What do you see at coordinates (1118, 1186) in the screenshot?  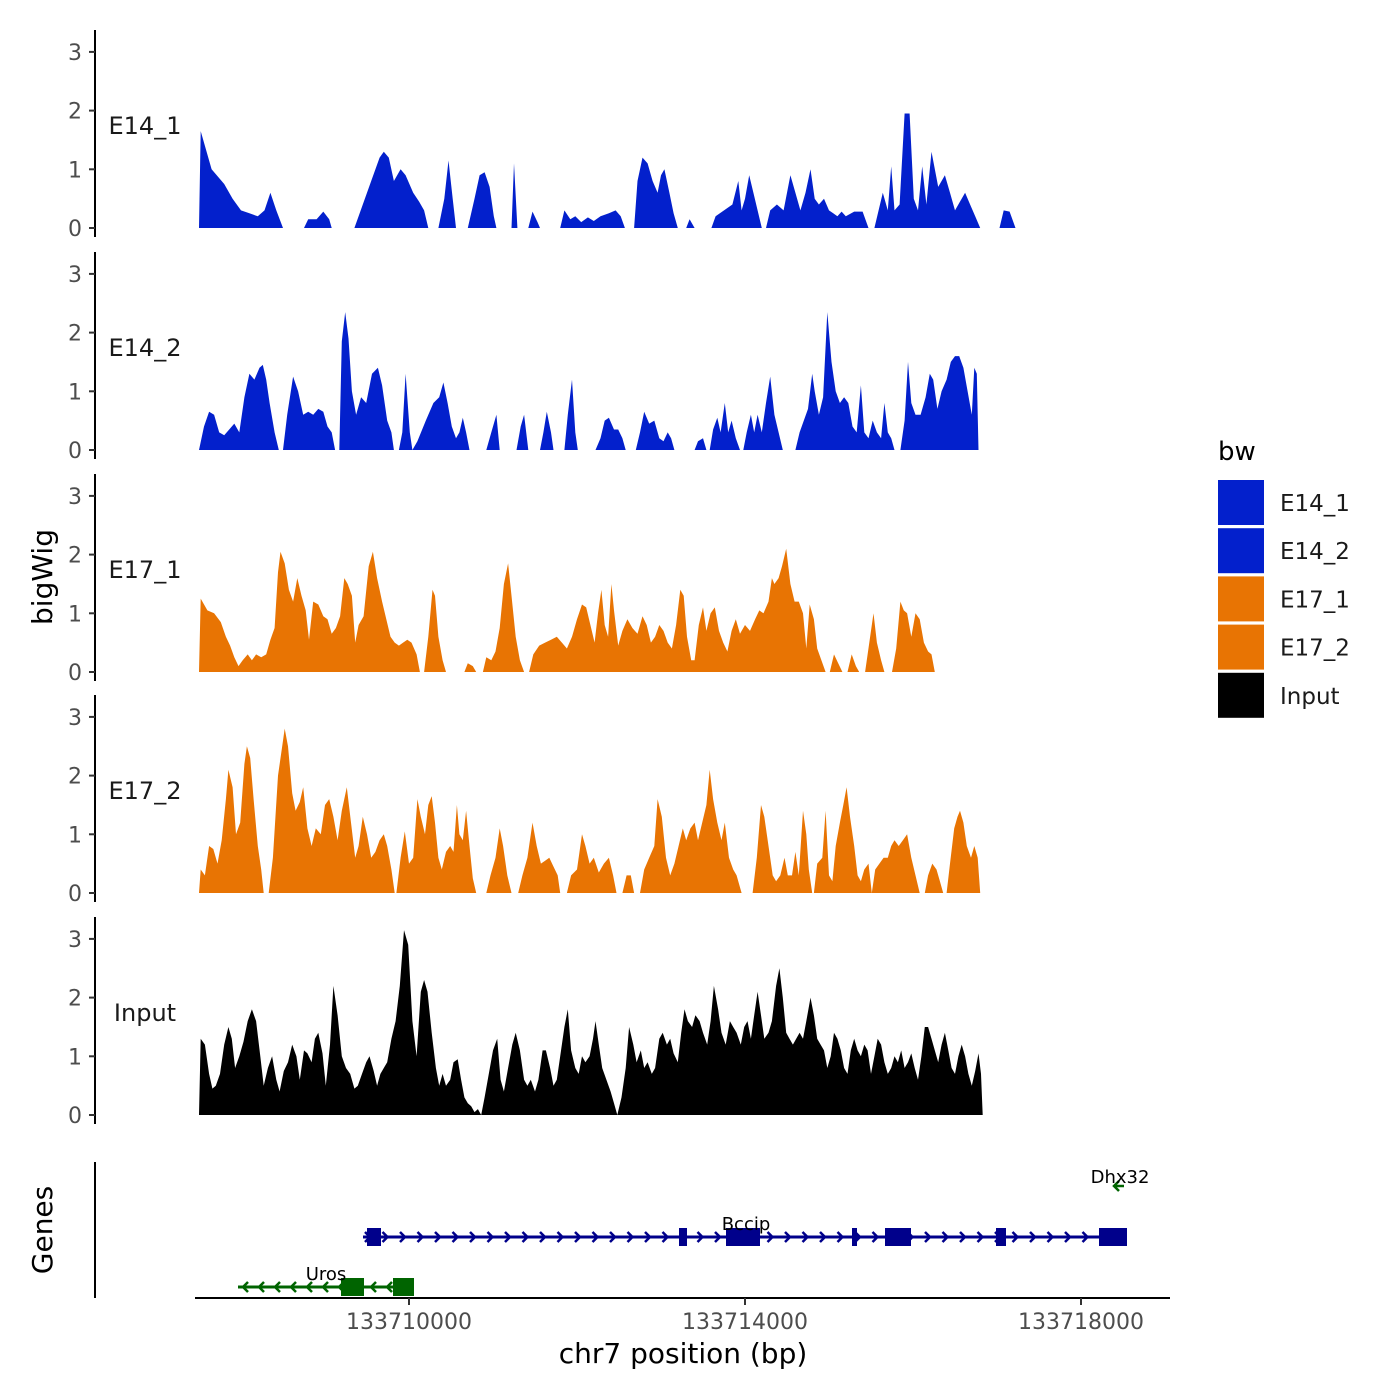 I see `strand-arrow` at bounding box center [1118, 1186].